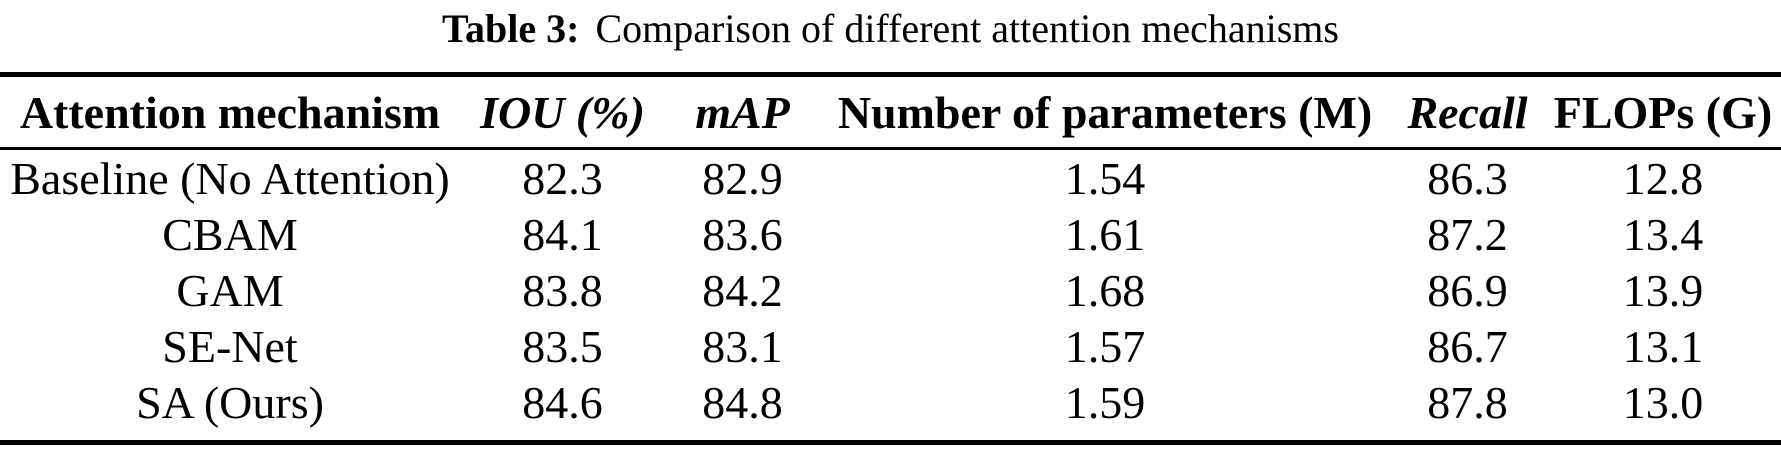  What do you see at coordinates (562, 402) in the screenshot?
I see `cell-iou: 84.6` at bounding box center [562, 402].